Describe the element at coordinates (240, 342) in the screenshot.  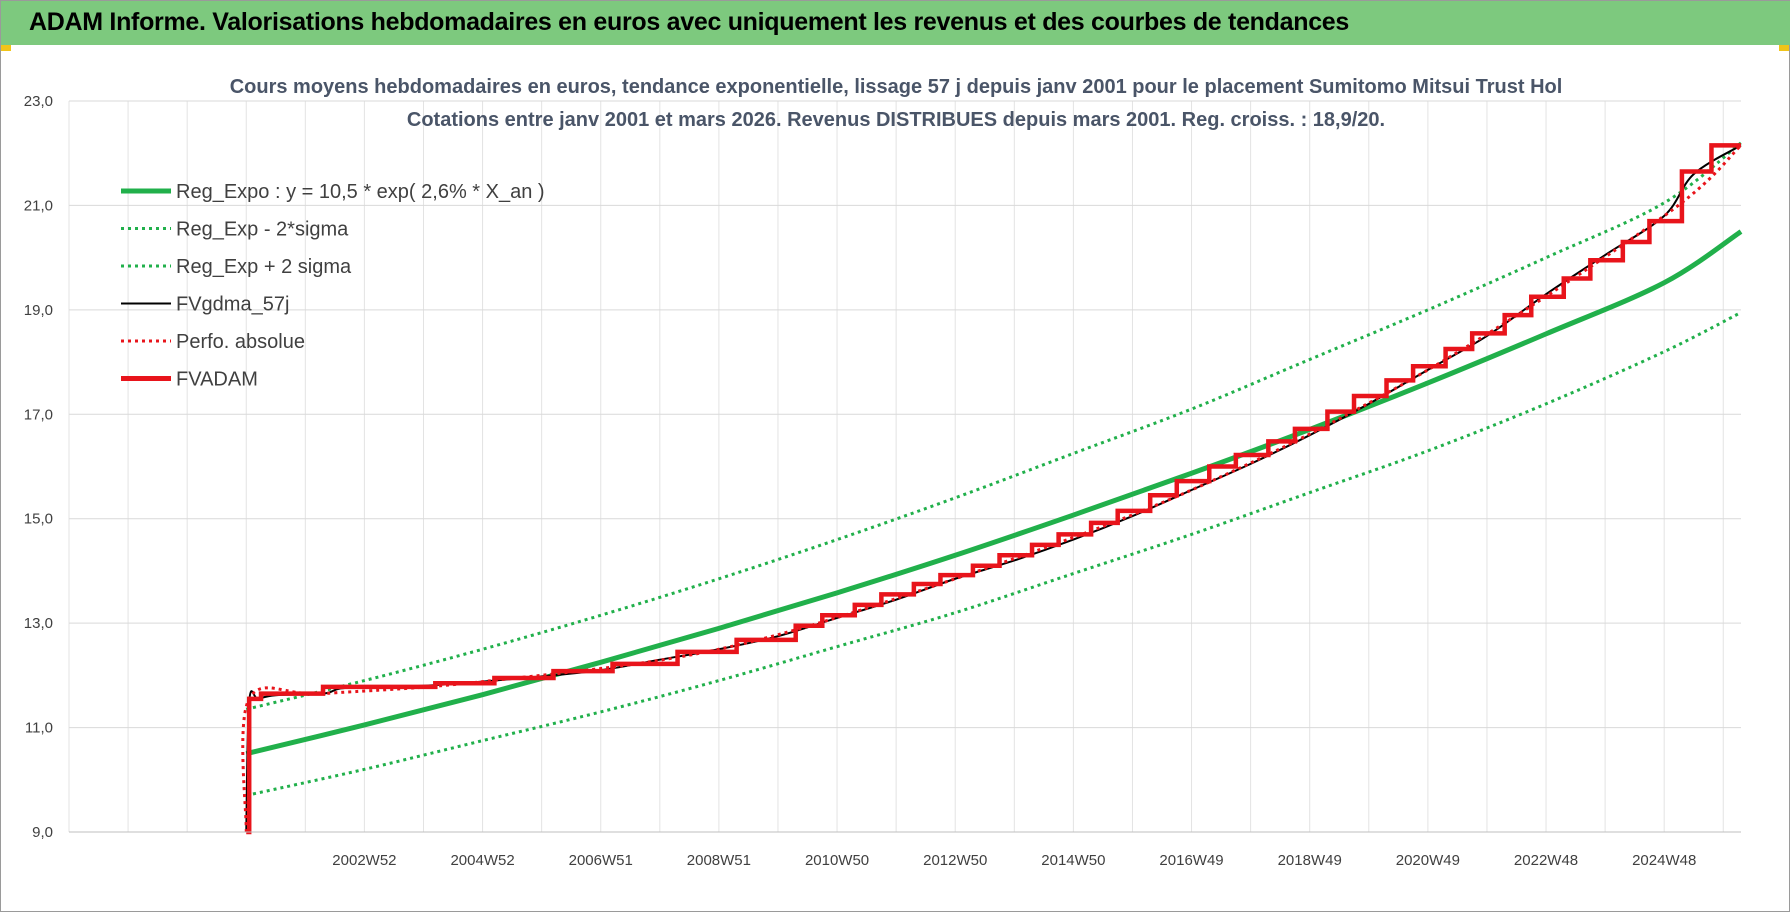
I see `legend-label-4: Perfo. absolue` at that location.